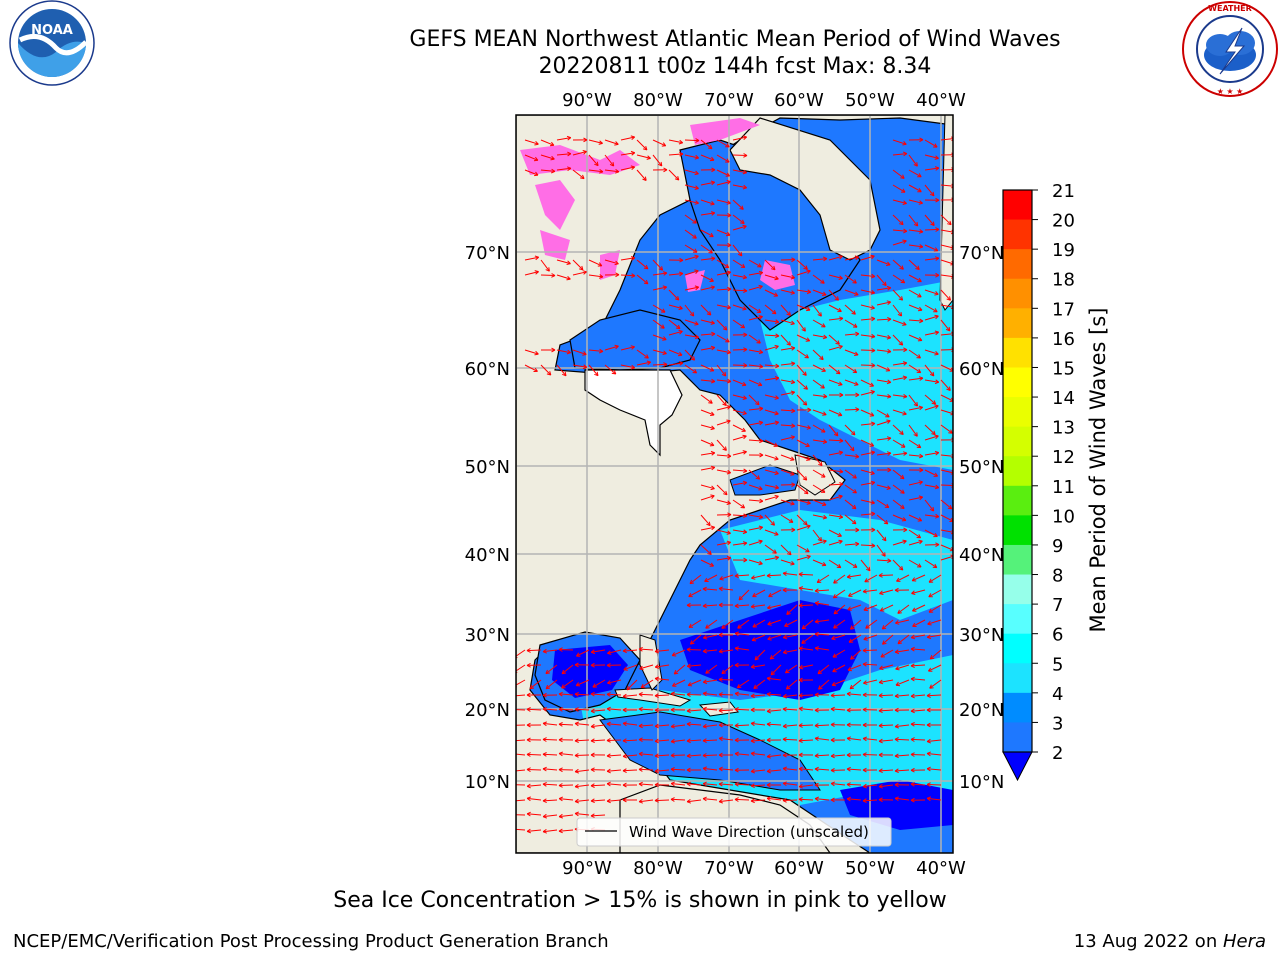 The image size is (1280, 960). What do you see at coordinates (653, 697) in the screenshot?
I see `land-cuba` at bounding box center [653, 697].